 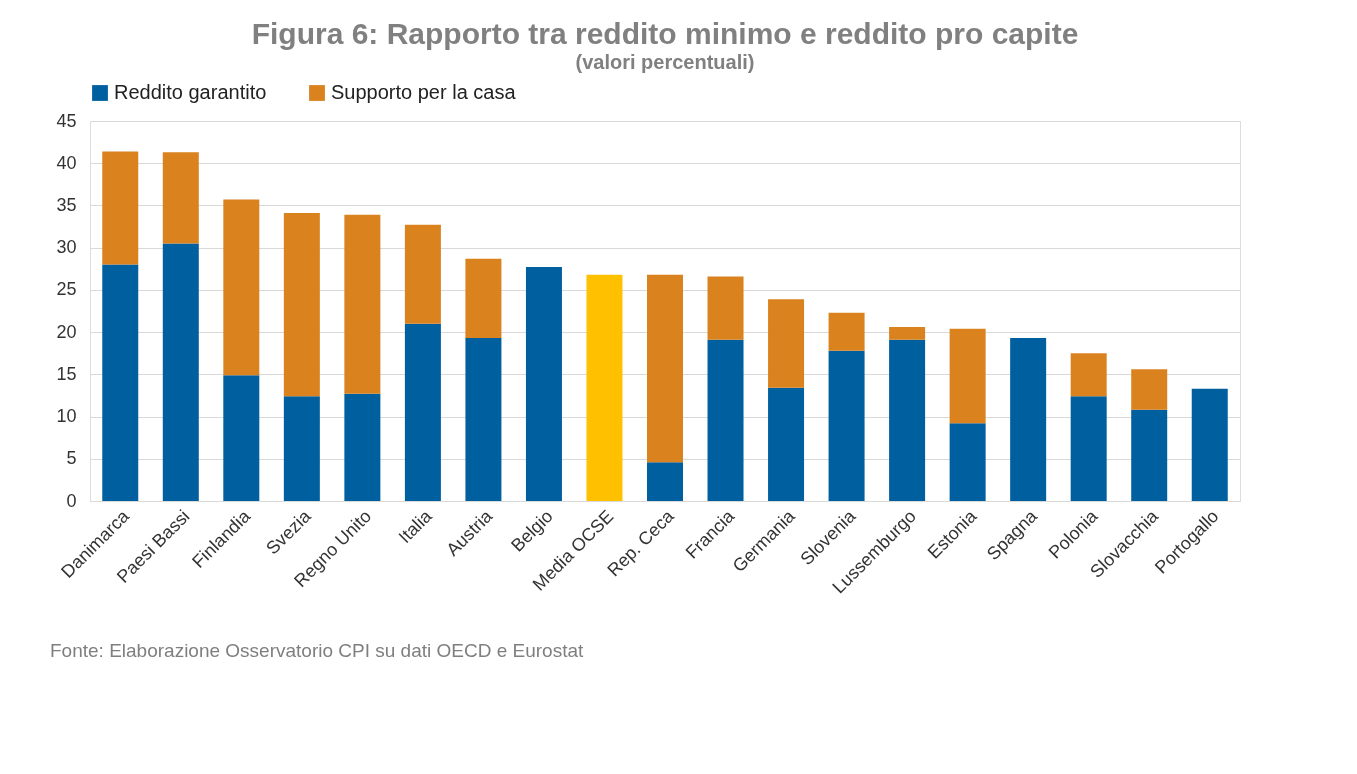 I want to click on source-note: Fonte: Elaborazione Osservatorio CPI su dati OECD e Eurostat, so click(x=317, y=650).